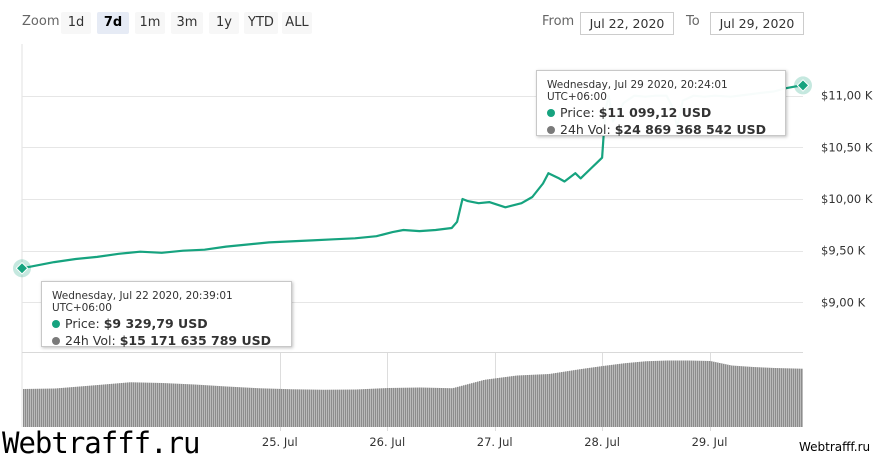 The height and width of the screenshot is (460, 874). Describe the element at coordinates (757, 23) in the screenshot. I see `to-date-input: Jul 29, 2020` at that location.